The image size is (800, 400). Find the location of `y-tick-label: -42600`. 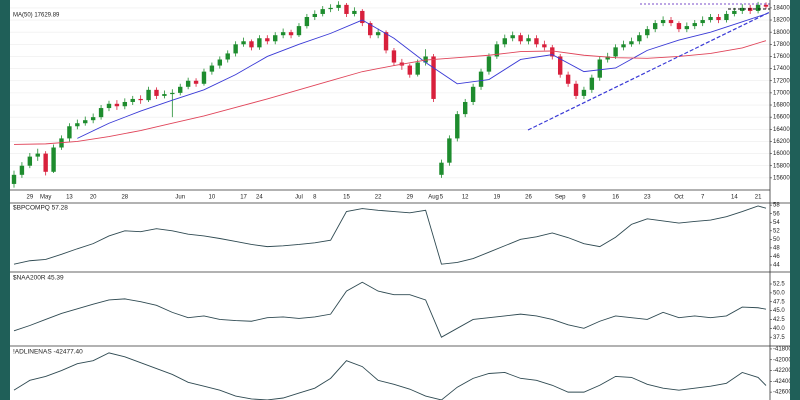

y-tick-label: -42600 is located at coordinates (782, 393).